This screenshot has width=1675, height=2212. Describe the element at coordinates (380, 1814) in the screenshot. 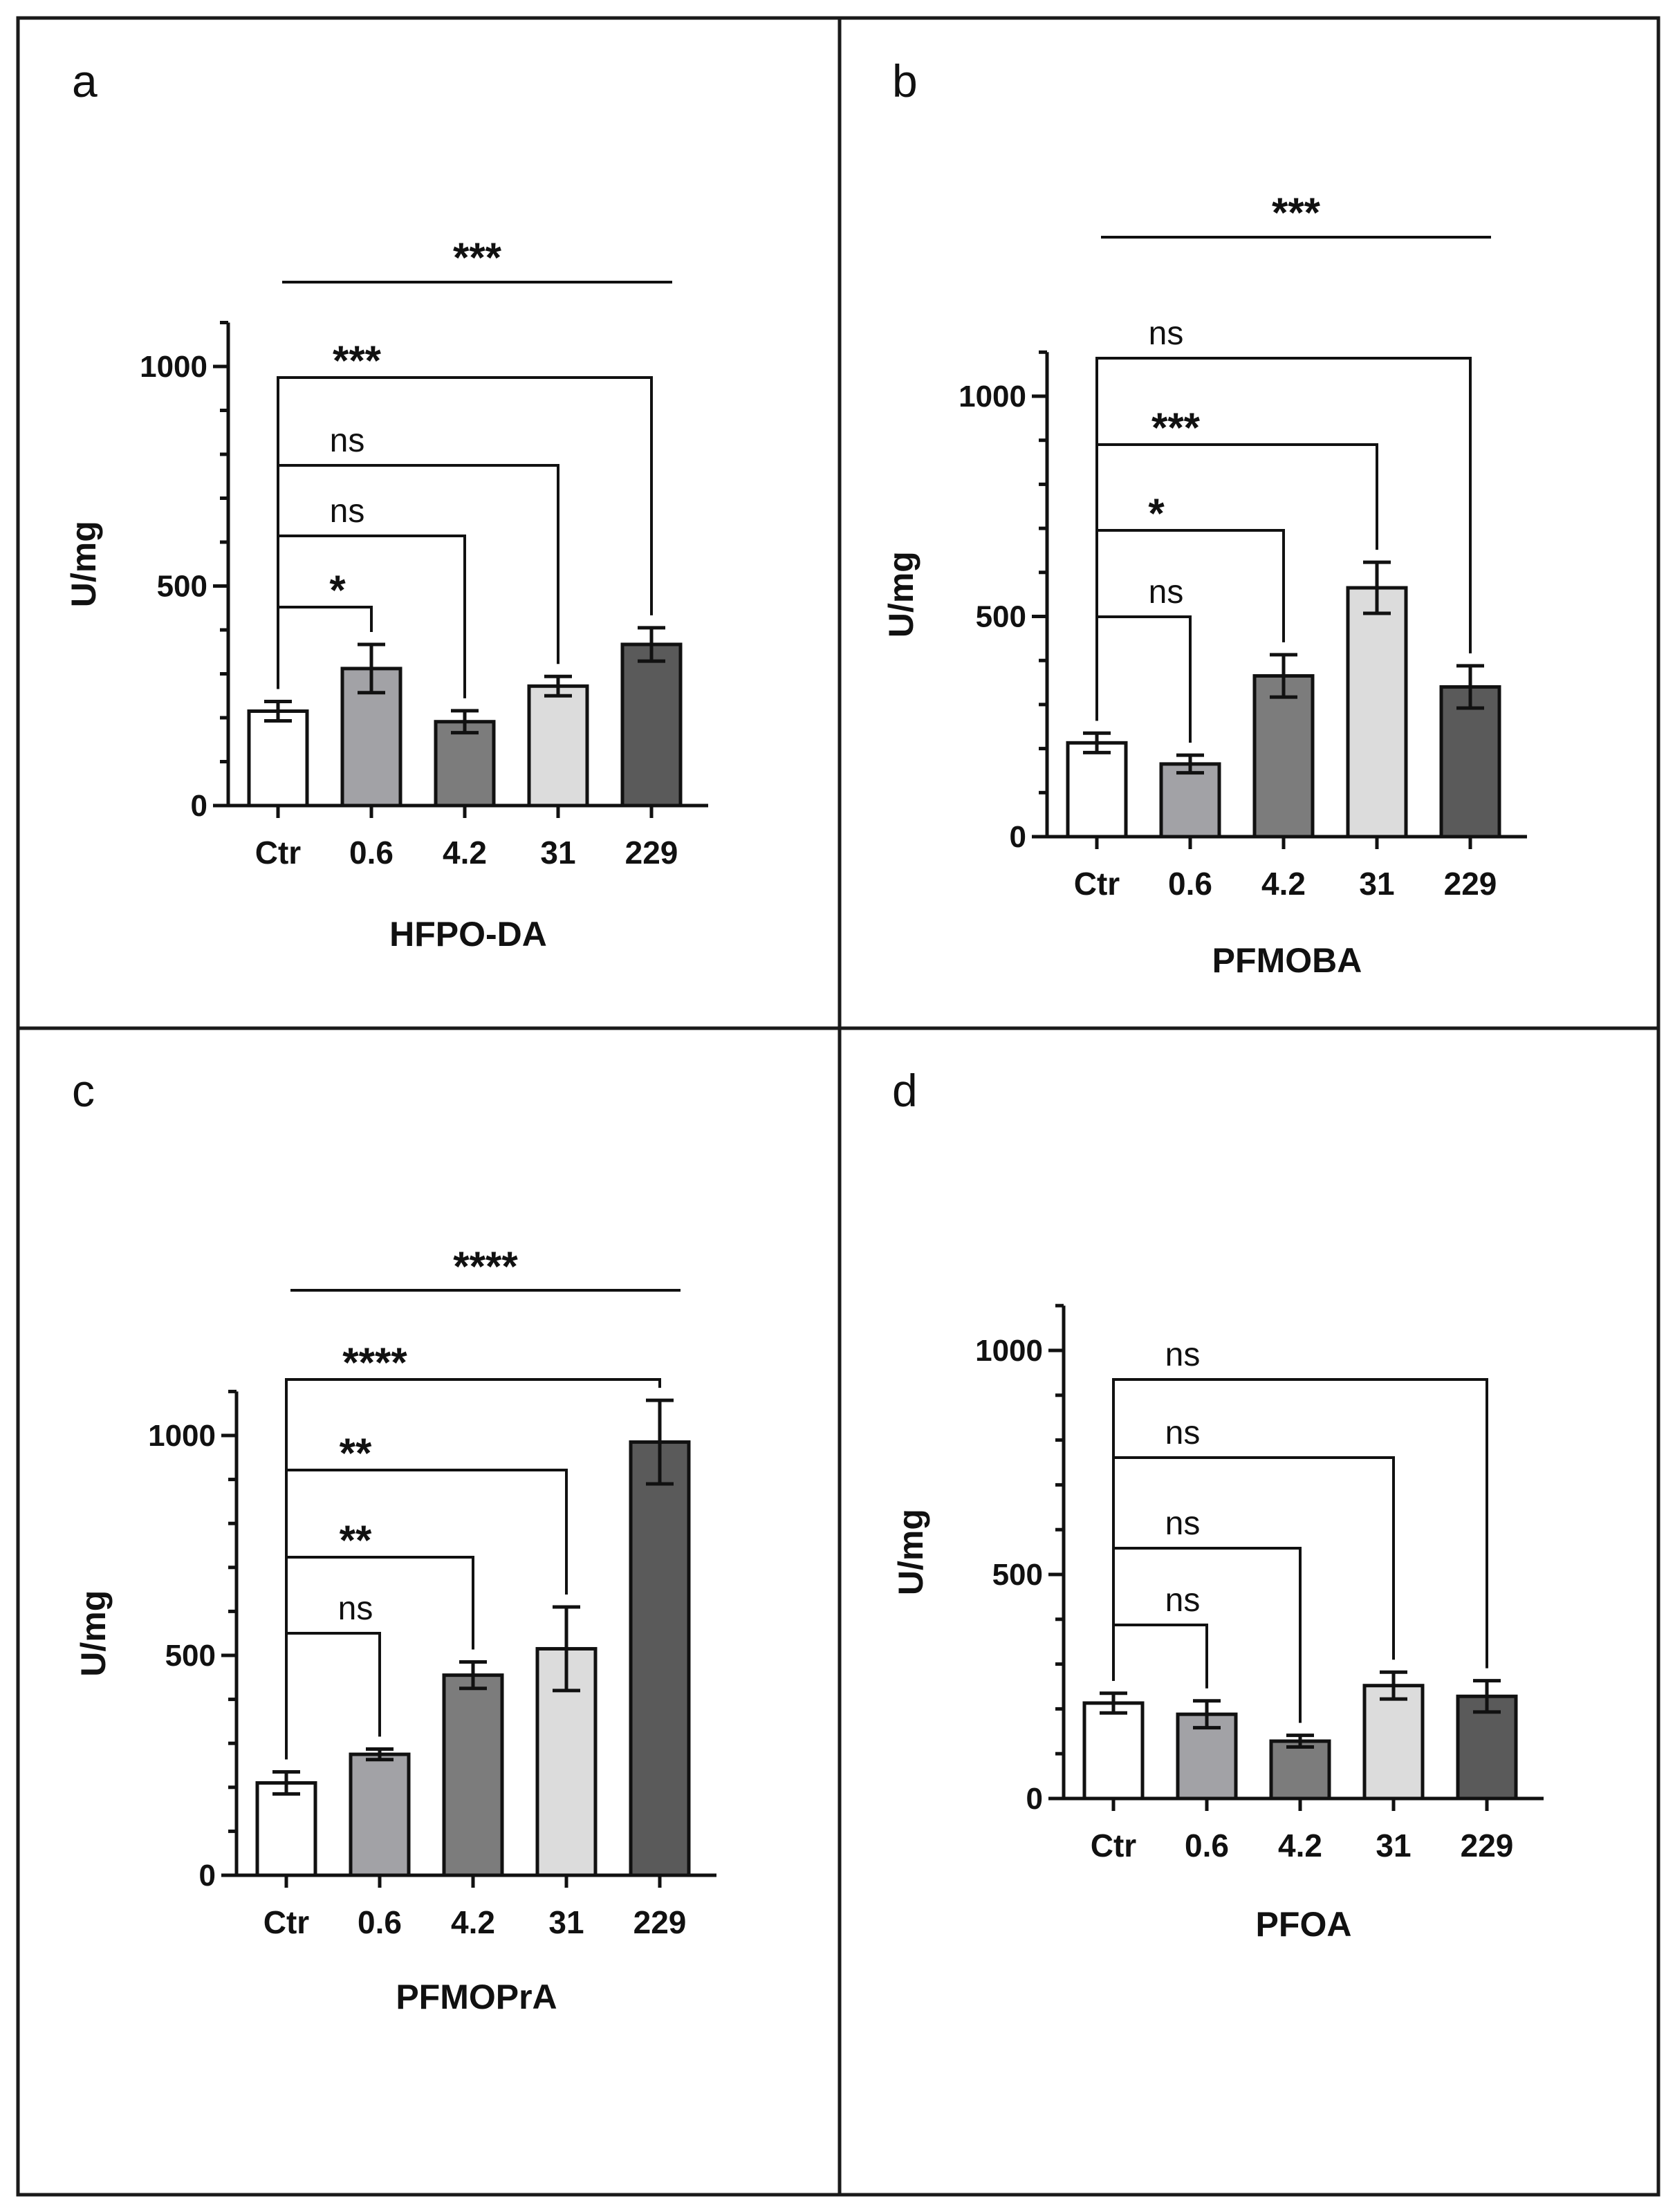

I see `bar-0.6` at that location.